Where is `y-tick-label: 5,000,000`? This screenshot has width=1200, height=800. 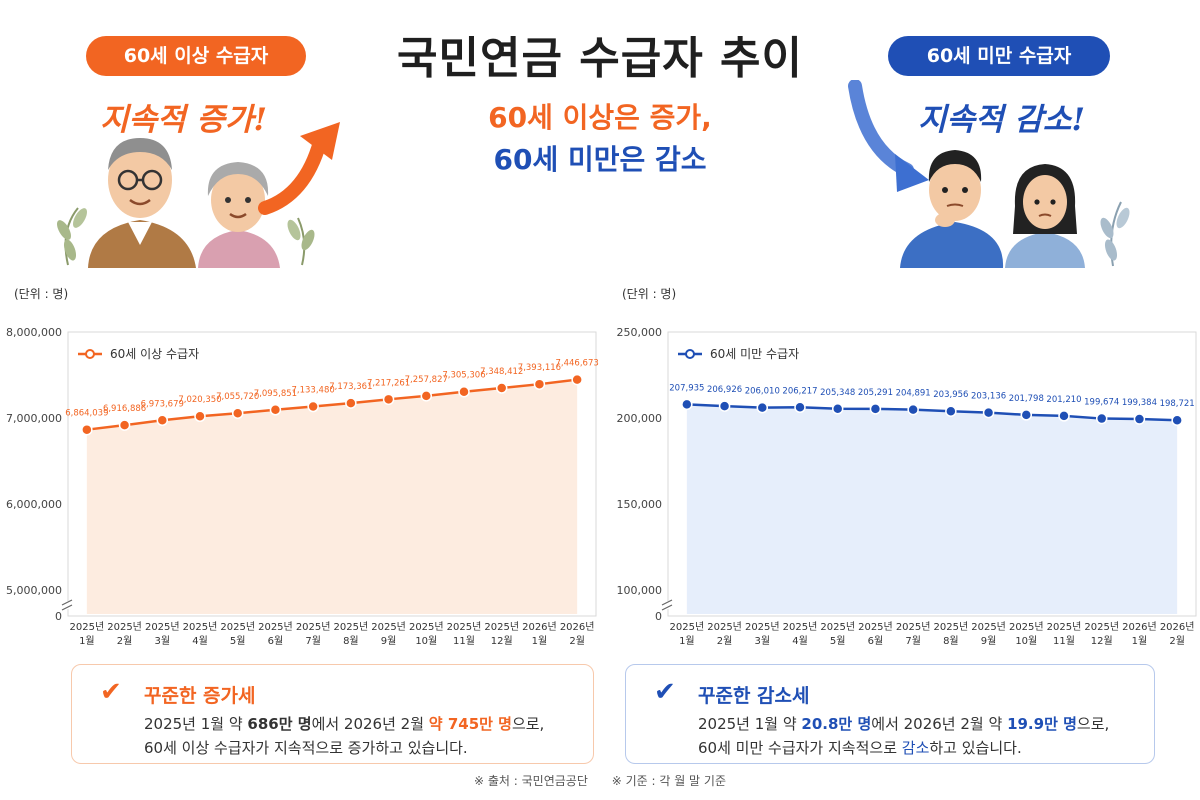
y-tick-label: 5,000,000 is located at coordinates (34, 590).